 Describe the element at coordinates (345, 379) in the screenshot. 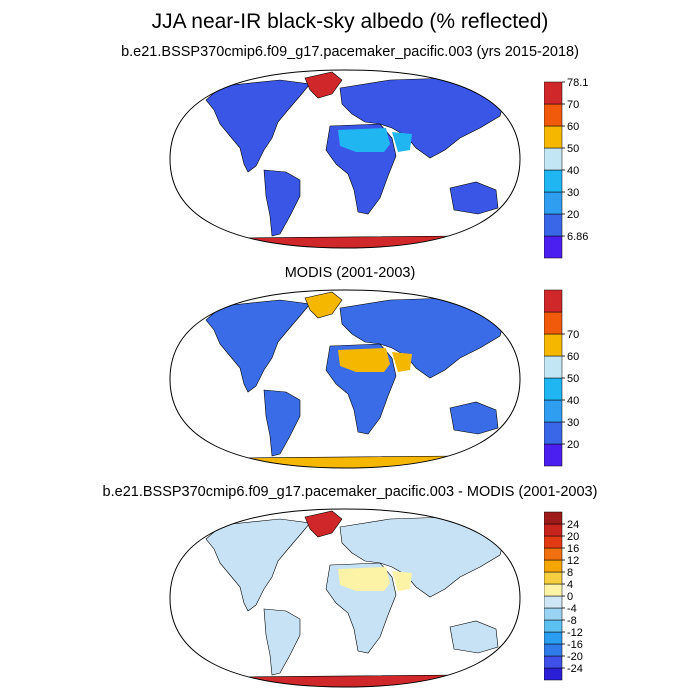

I see `panel-2-map` at that location.